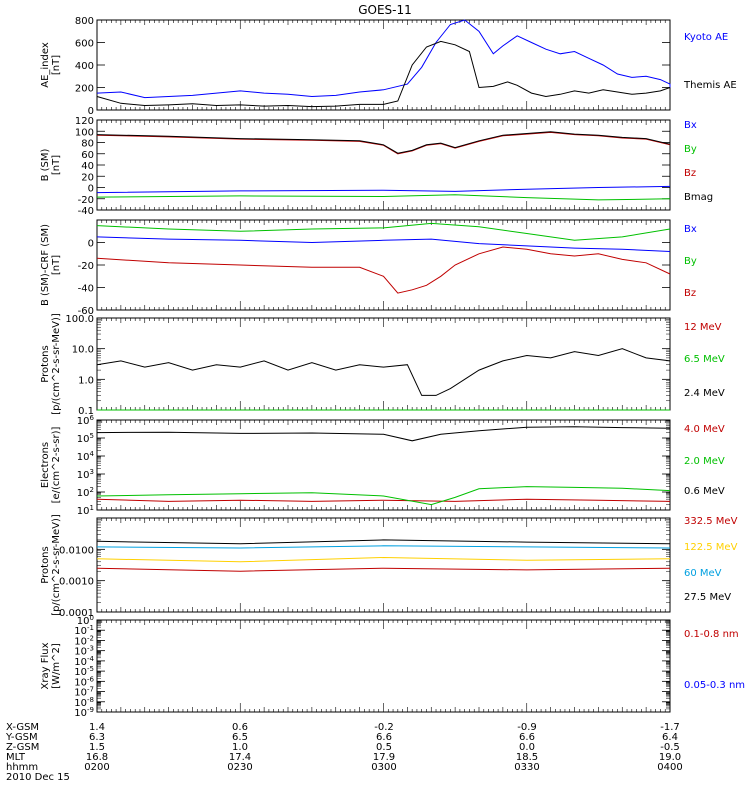 The width and height of the screenshot is (750, 800). I want to click on footer-value: 0.0, so click(527, 747).